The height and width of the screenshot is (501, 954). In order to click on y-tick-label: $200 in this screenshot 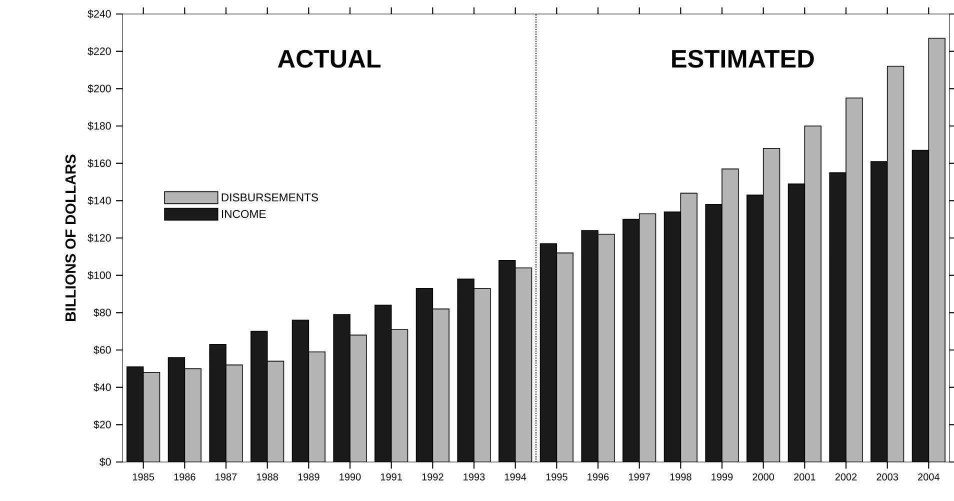, I will do `click(99, 88)`.